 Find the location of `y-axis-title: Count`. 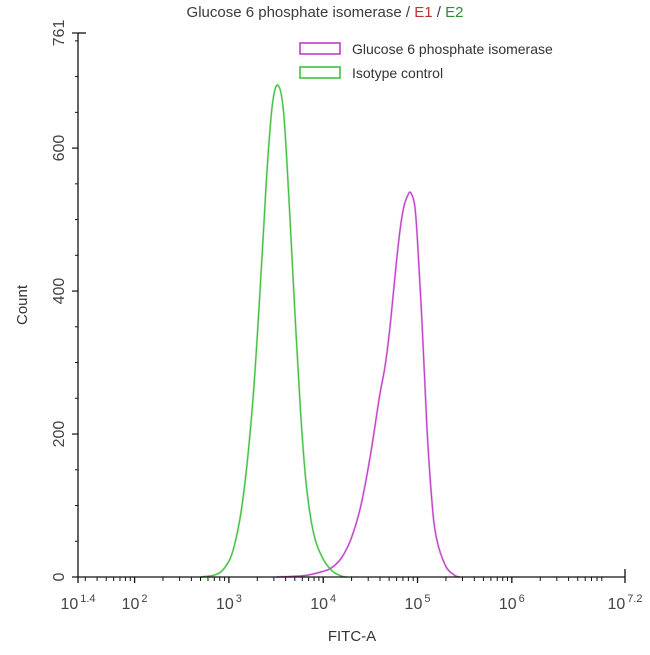

y-axis-title: Count is located at coordinates (22, 304).